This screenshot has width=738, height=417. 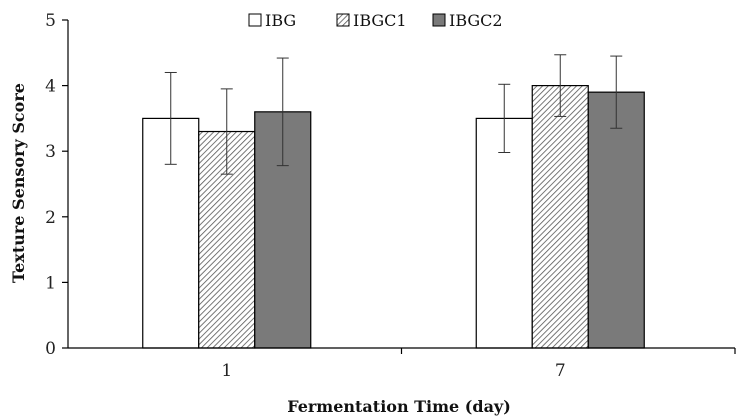 I want to click on y-tick-label: 1, so click(x=50, y=283).